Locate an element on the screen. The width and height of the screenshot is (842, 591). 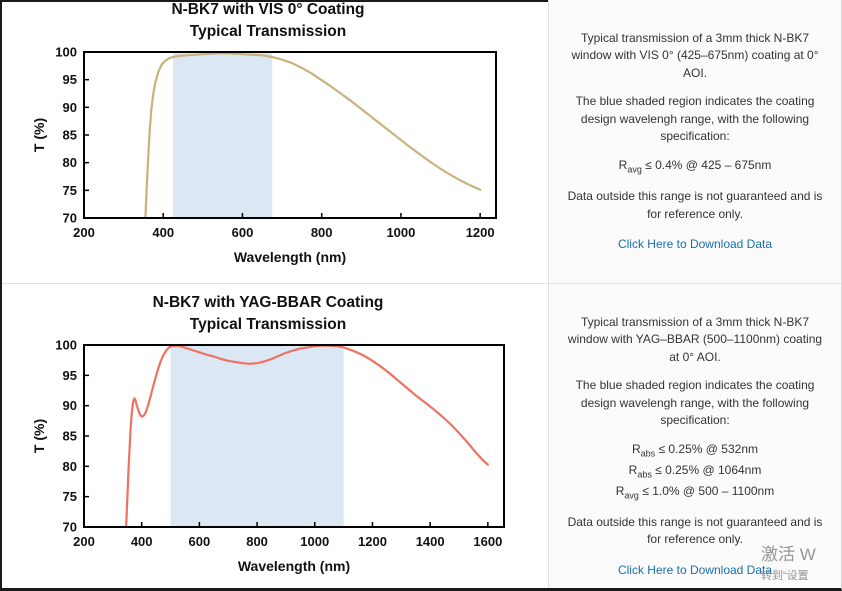
spec-line: Rabs ≤ 0.25% @ 532nm is located at coordinates (694, 450).